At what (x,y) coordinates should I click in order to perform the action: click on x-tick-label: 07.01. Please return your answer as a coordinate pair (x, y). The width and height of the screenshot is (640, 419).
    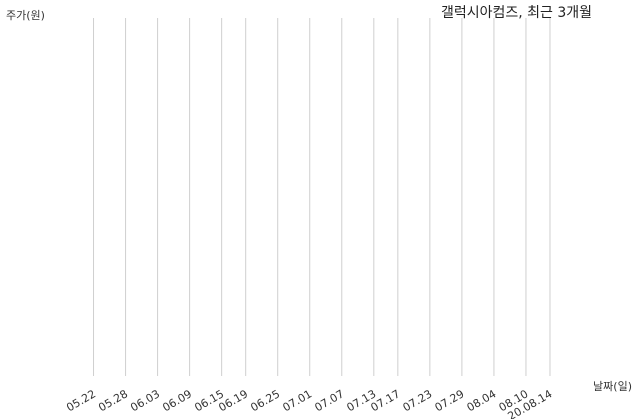
    Looking at the image, I should click on (297, 400).